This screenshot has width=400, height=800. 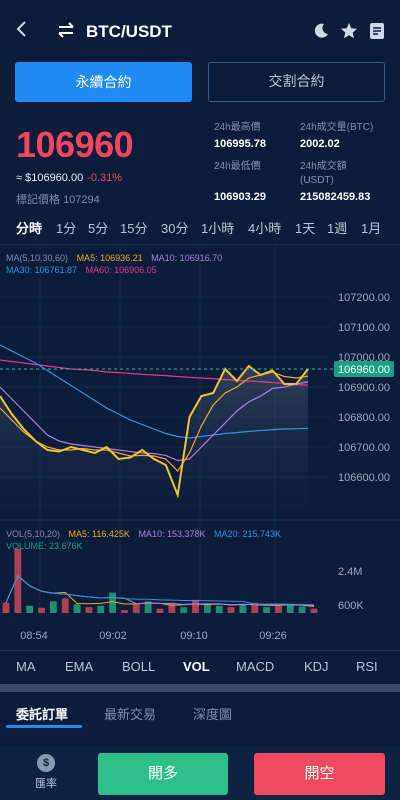 I want to click on star-icon, so click(x=349, y=31).